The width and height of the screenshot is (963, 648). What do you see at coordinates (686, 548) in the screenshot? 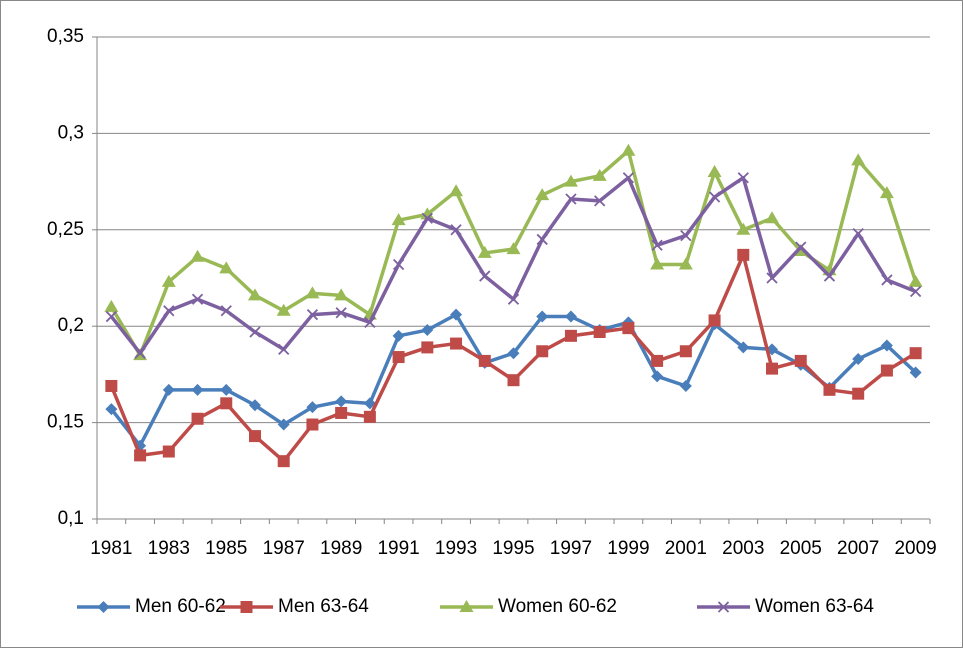
I see `x-tick-label: 2001` at bounding box center [686, 548].